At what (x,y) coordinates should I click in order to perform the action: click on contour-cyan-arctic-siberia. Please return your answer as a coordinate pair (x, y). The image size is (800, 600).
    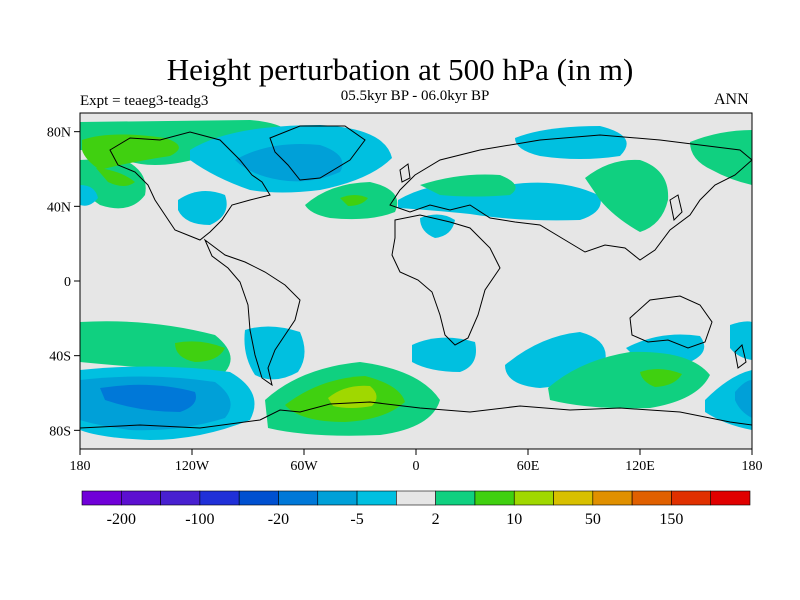
    Looking at the image, I should click on (571, 142).